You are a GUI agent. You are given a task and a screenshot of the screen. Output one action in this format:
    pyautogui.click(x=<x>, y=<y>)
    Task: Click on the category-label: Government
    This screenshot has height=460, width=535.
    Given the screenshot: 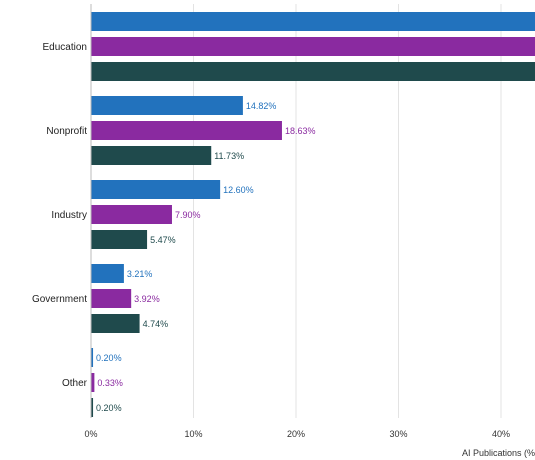 What is the action you would take?
    pyautogui.click(x=59, y=299)
    